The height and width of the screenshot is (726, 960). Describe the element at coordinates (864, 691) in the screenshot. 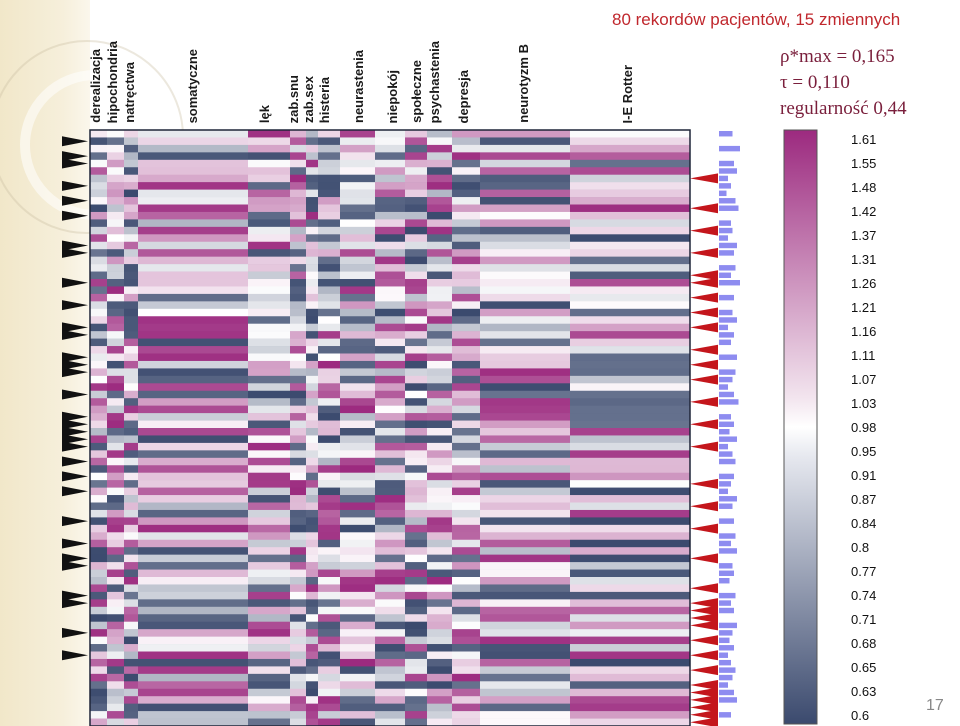

I see `colorbar-tick-label: 0.63` at that location.